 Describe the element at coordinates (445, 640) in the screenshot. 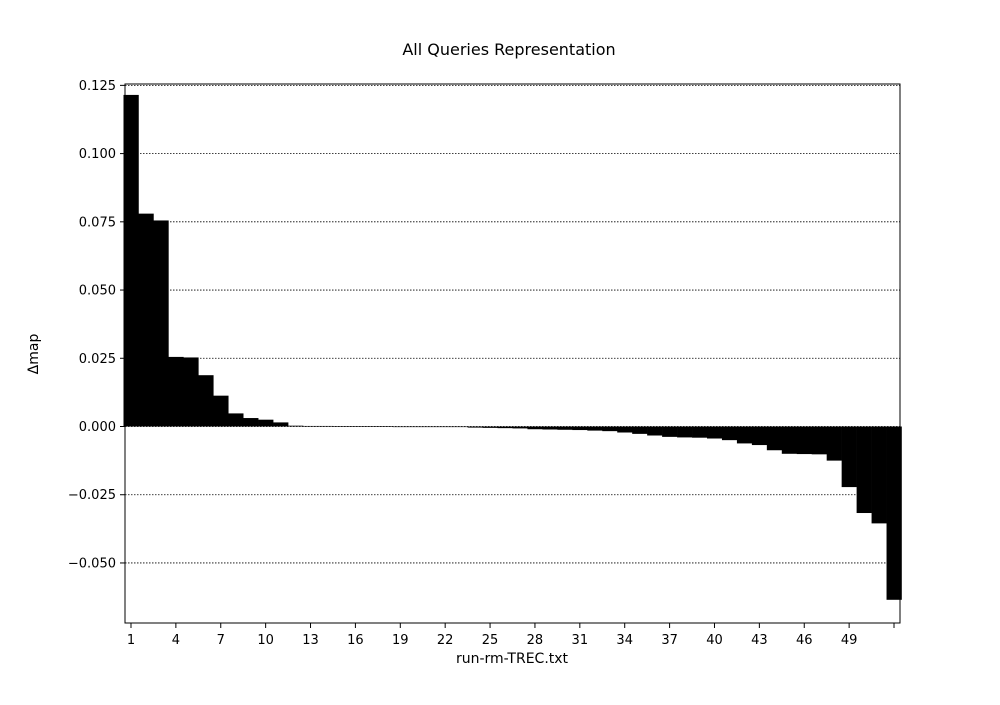

I see `x-tick-label: 22` at that location.